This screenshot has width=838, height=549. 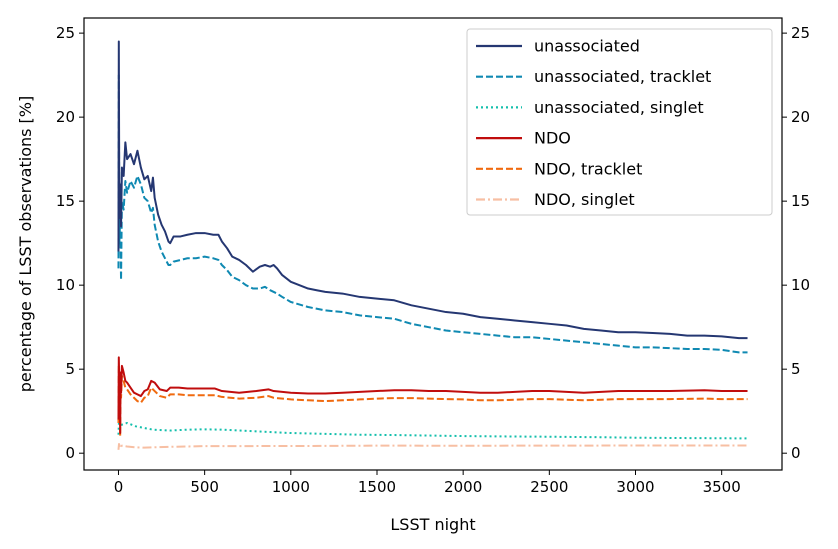 What do you see at coordinates (204, 487) in the screenshot?
I see `x-tick-label: 500` at bounding box center [204, 487].